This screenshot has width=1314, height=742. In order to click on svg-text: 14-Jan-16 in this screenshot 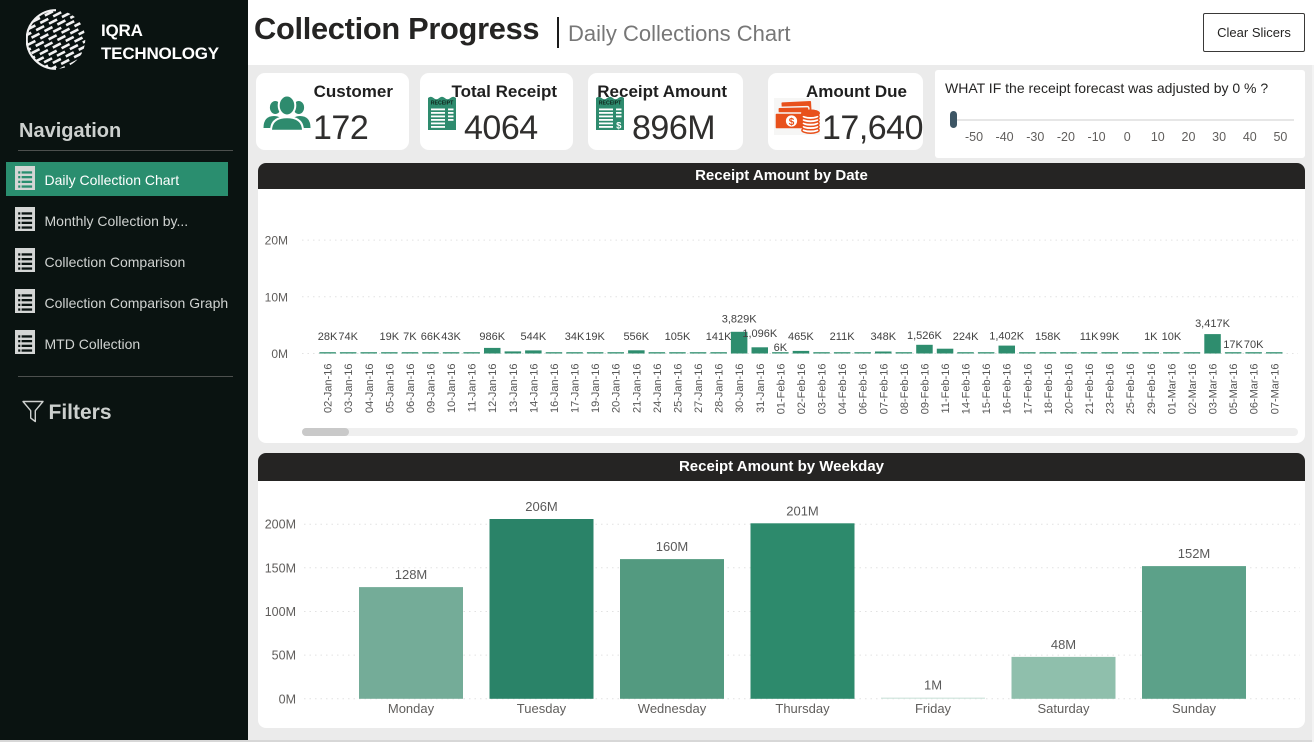, I will do `click(534, 389)`.